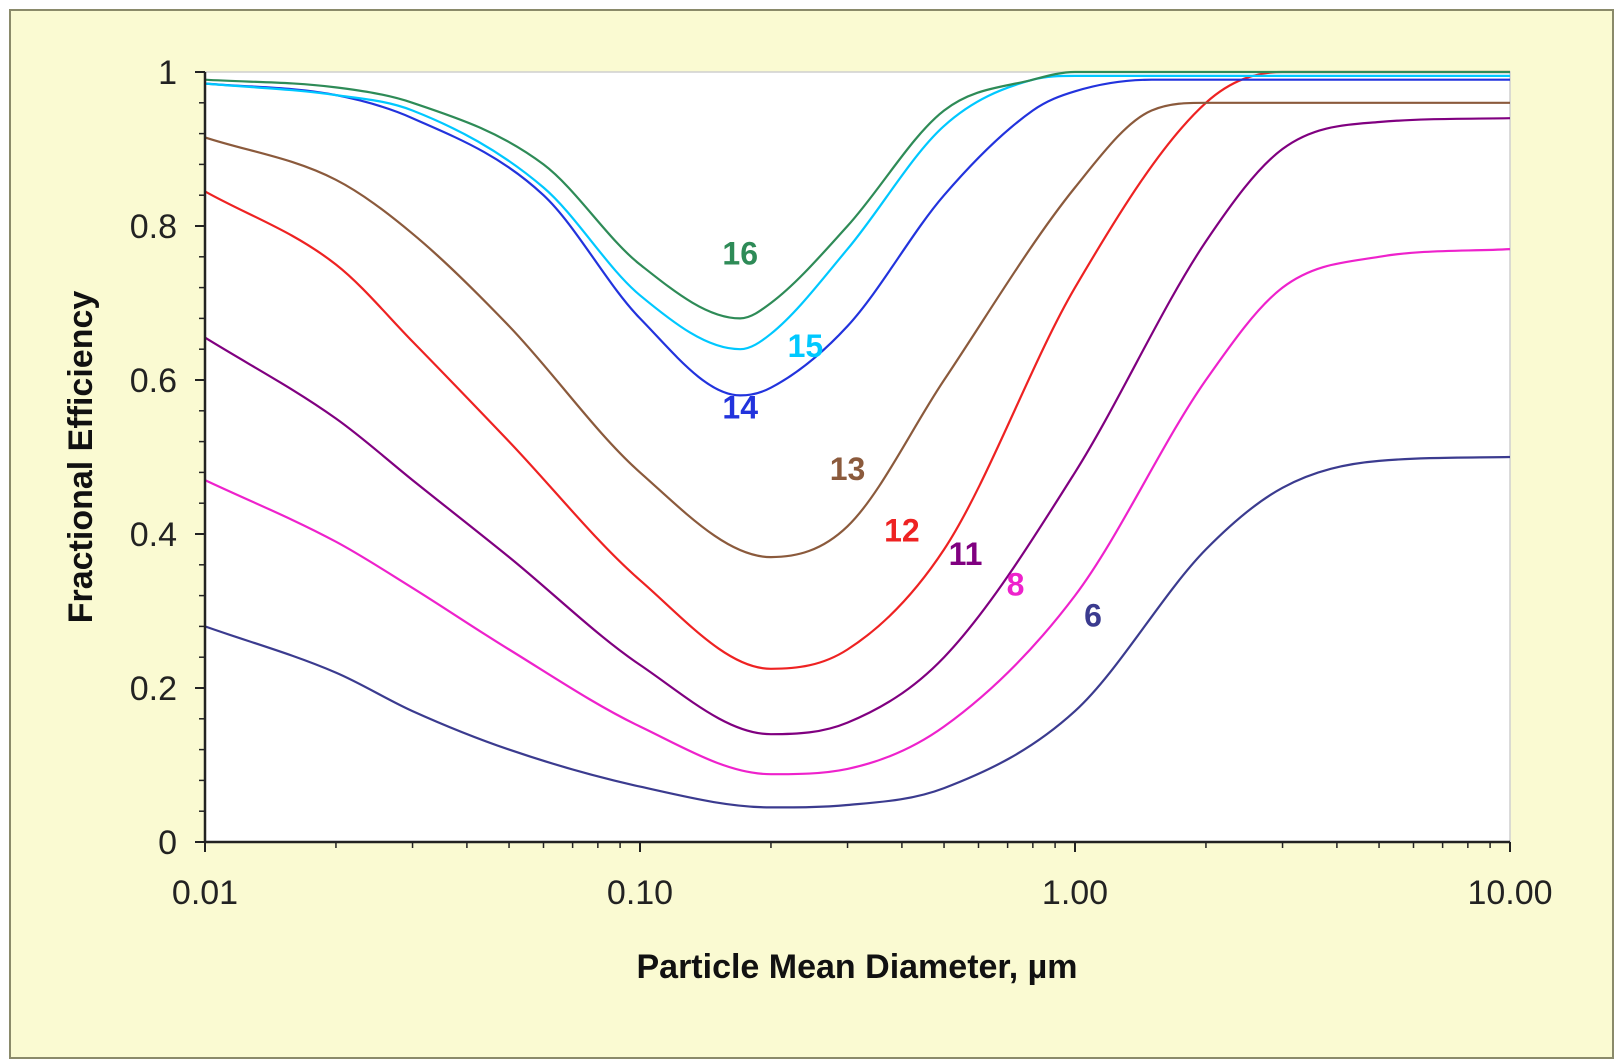 The width and height of the screenshot is (1623, 1063). Describe the element at coordinates (1509, 893) in the screenshot. I see `x-tick-label: 10.00` at that location.